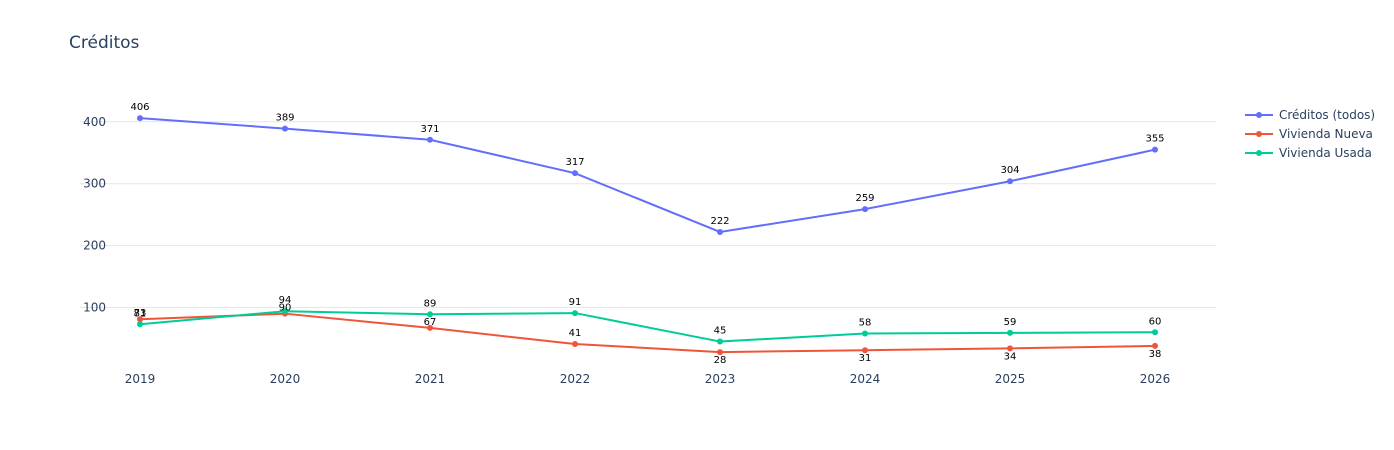 Image resolution: width=1394 pixels, height=450 pixels. What do you see at coordinates (720, 360) in the screenshot?
I see `data-label: 28` at bounding box center [720, 360].